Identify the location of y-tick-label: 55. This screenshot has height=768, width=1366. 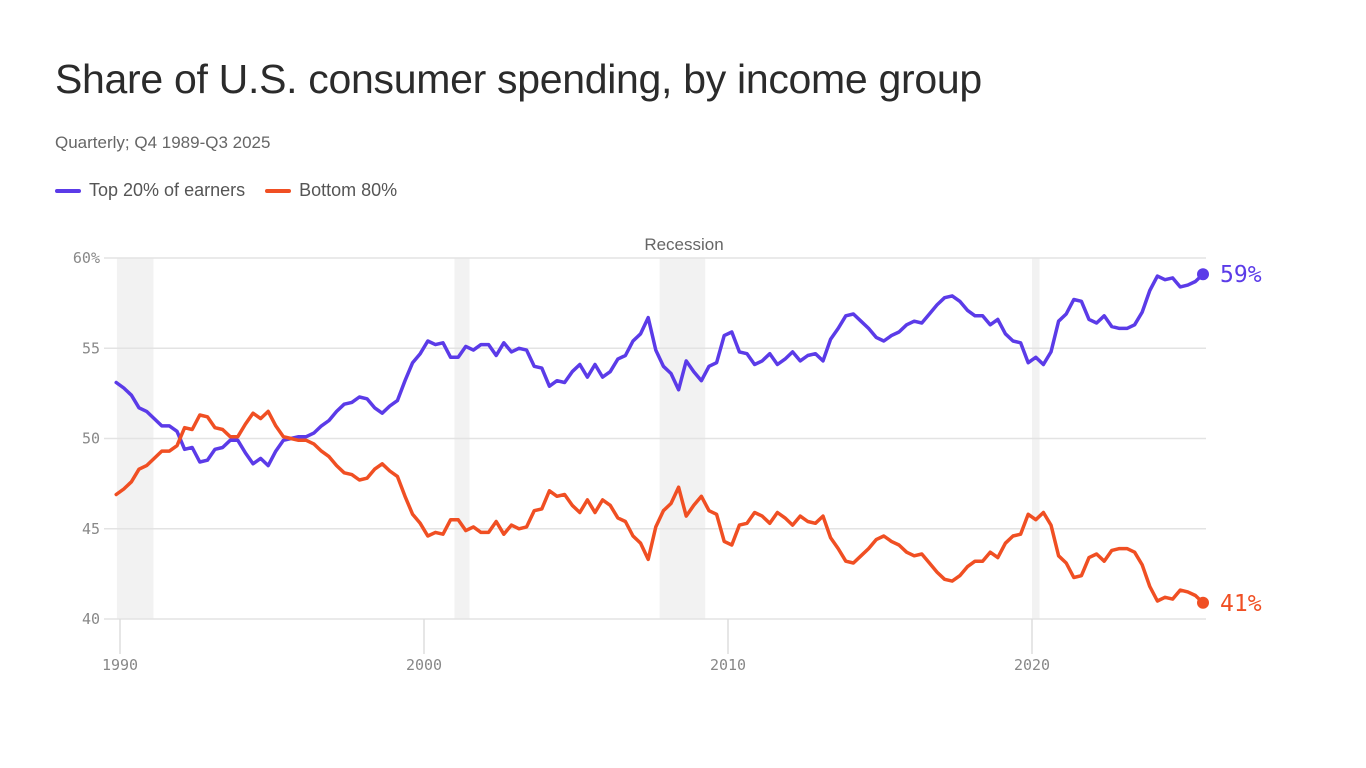
(91, 348).